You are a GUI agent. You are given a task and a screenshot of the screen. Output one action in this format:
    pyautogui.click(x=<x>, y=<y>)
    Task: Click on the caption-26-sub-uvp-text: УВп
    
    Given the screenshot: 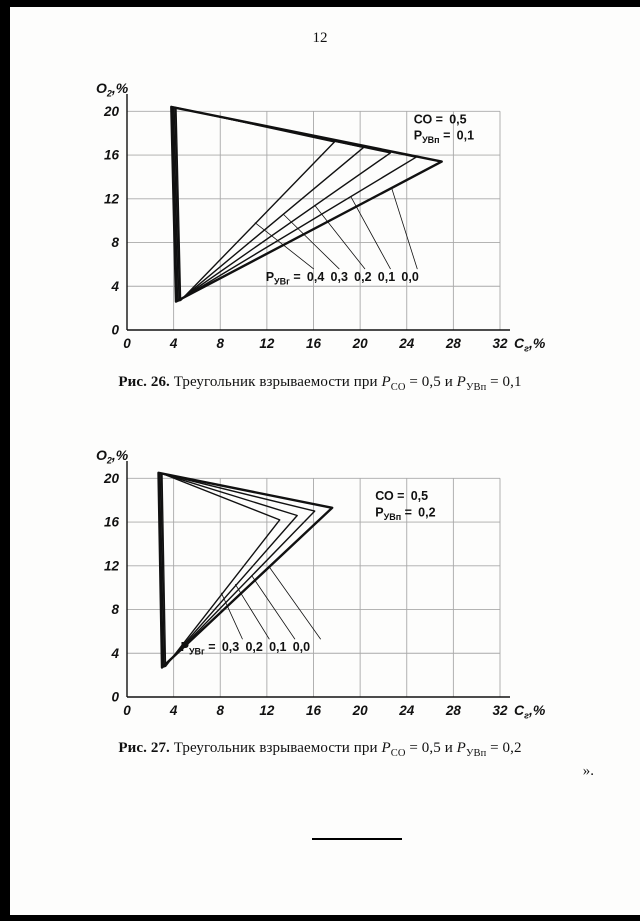 What is the action you would take?
    pyautogui.click(x=476, y=387)
    